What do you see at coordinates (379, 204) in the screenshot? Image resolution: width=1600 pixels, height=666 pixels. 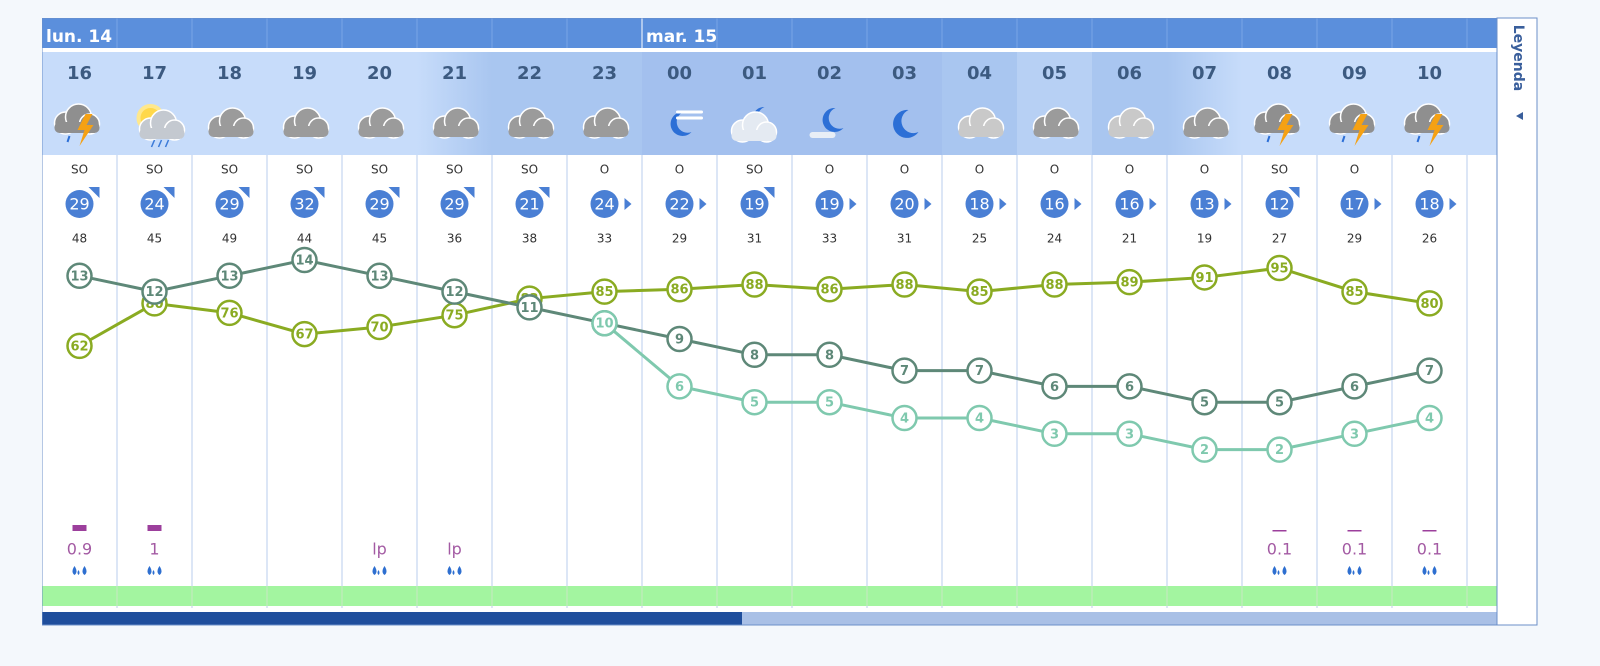 I see `wind-speed: 29` at bounding box center [379, 204].